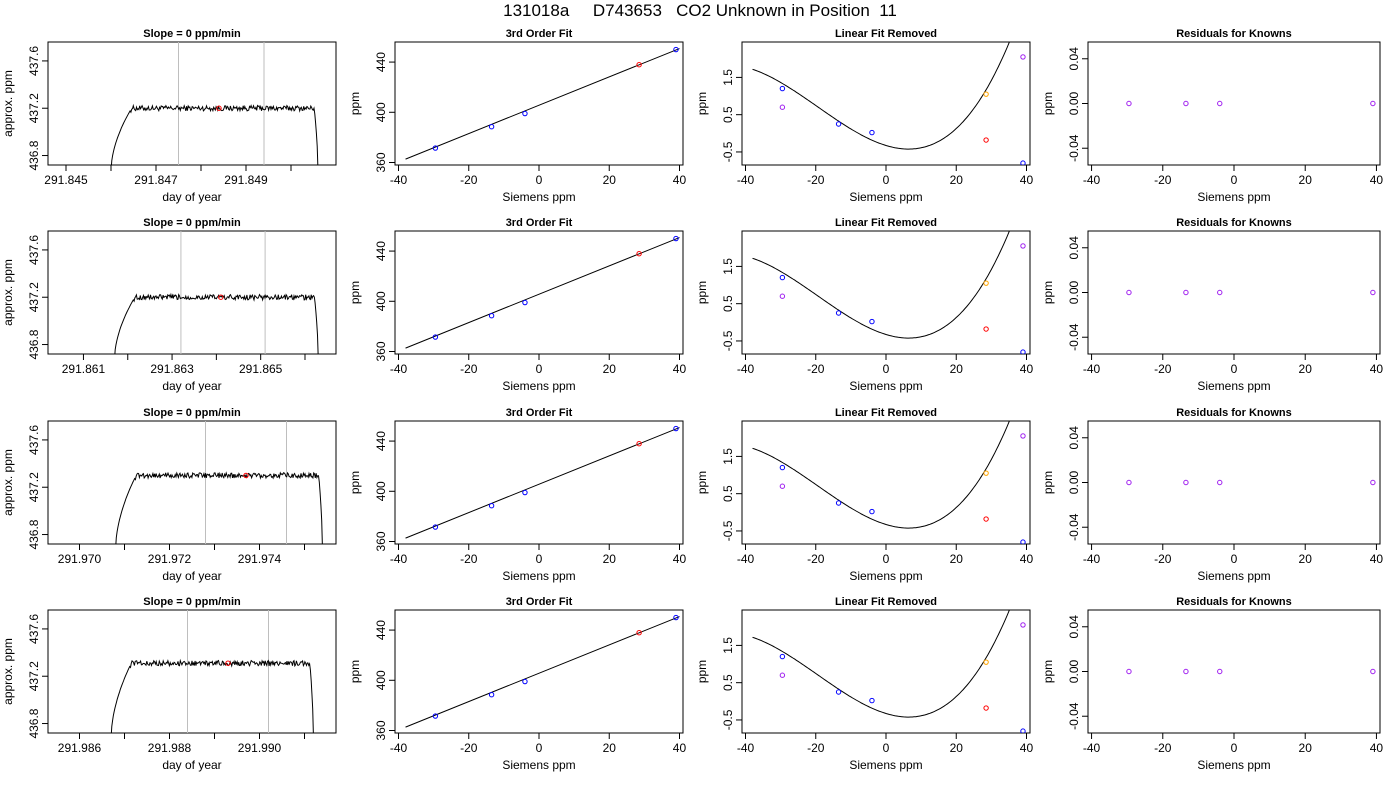  What do you see at coordinates (539, 292) in the screenshot?
I see `r2-fit-plot-frame` at bounding box center [539, 292].